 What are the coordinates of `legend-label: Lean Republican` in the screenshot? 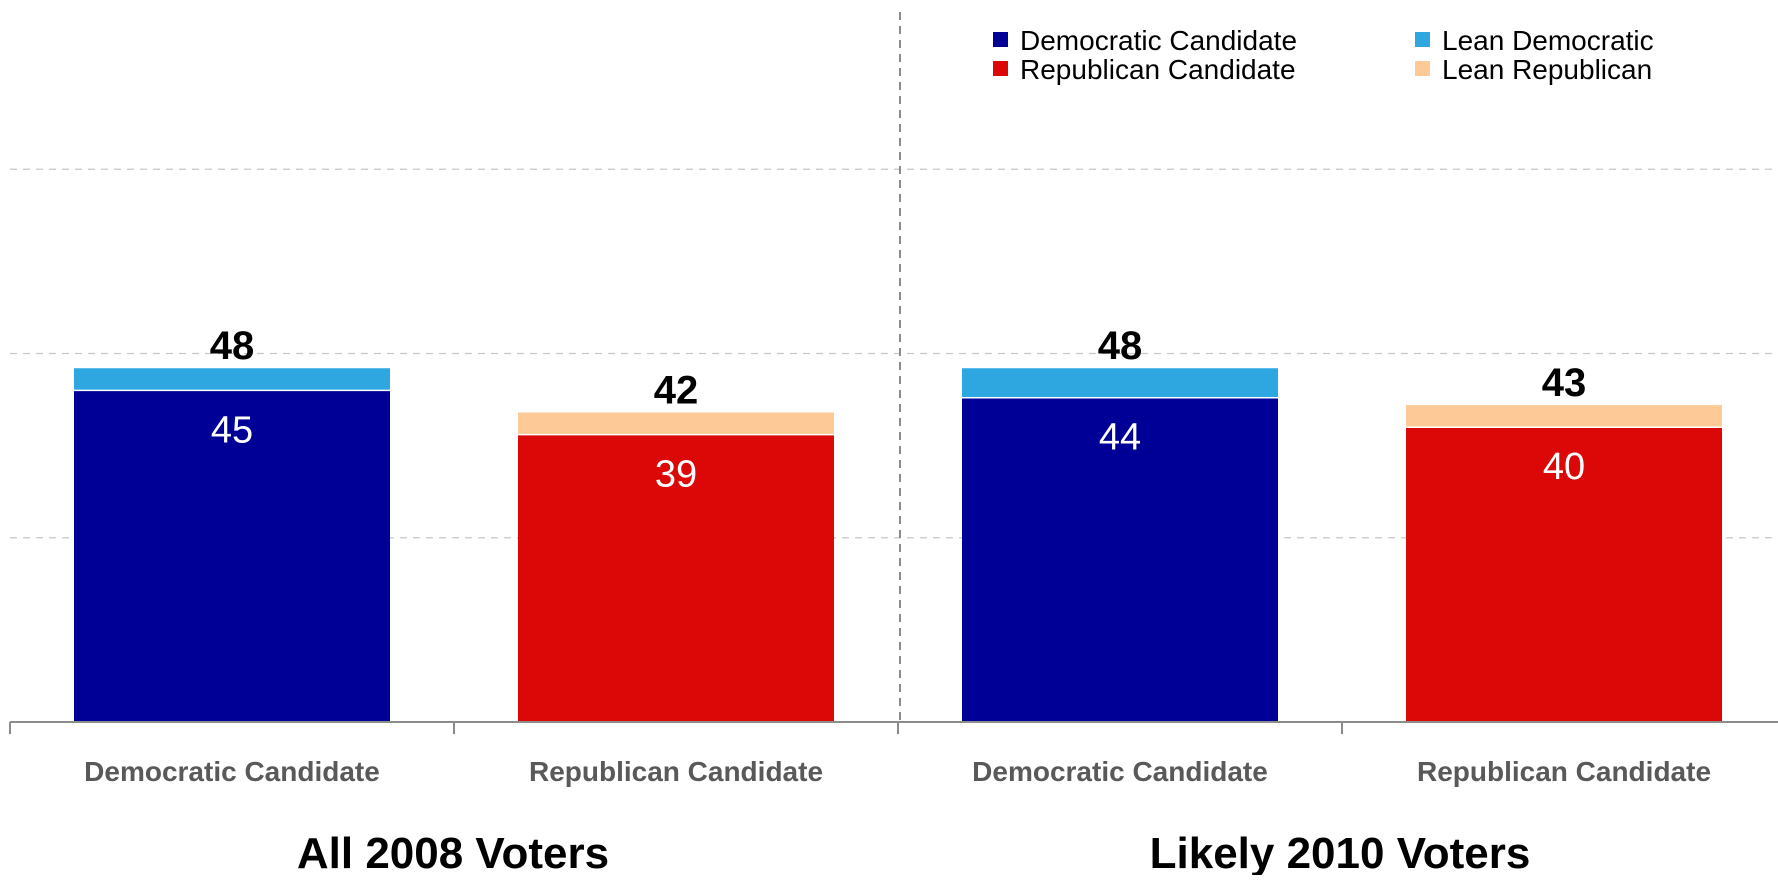 It's located at (1547, 69).